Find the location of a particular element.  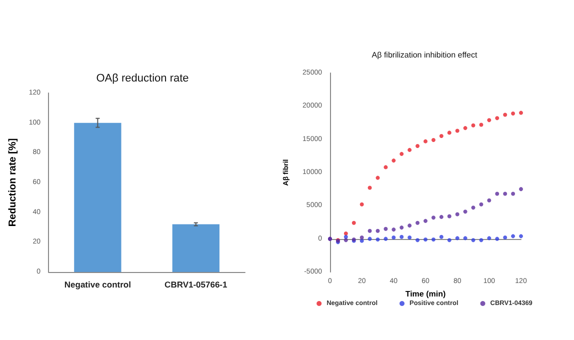

x-axis-title: Time (min) is located at coordinates (425, 293).